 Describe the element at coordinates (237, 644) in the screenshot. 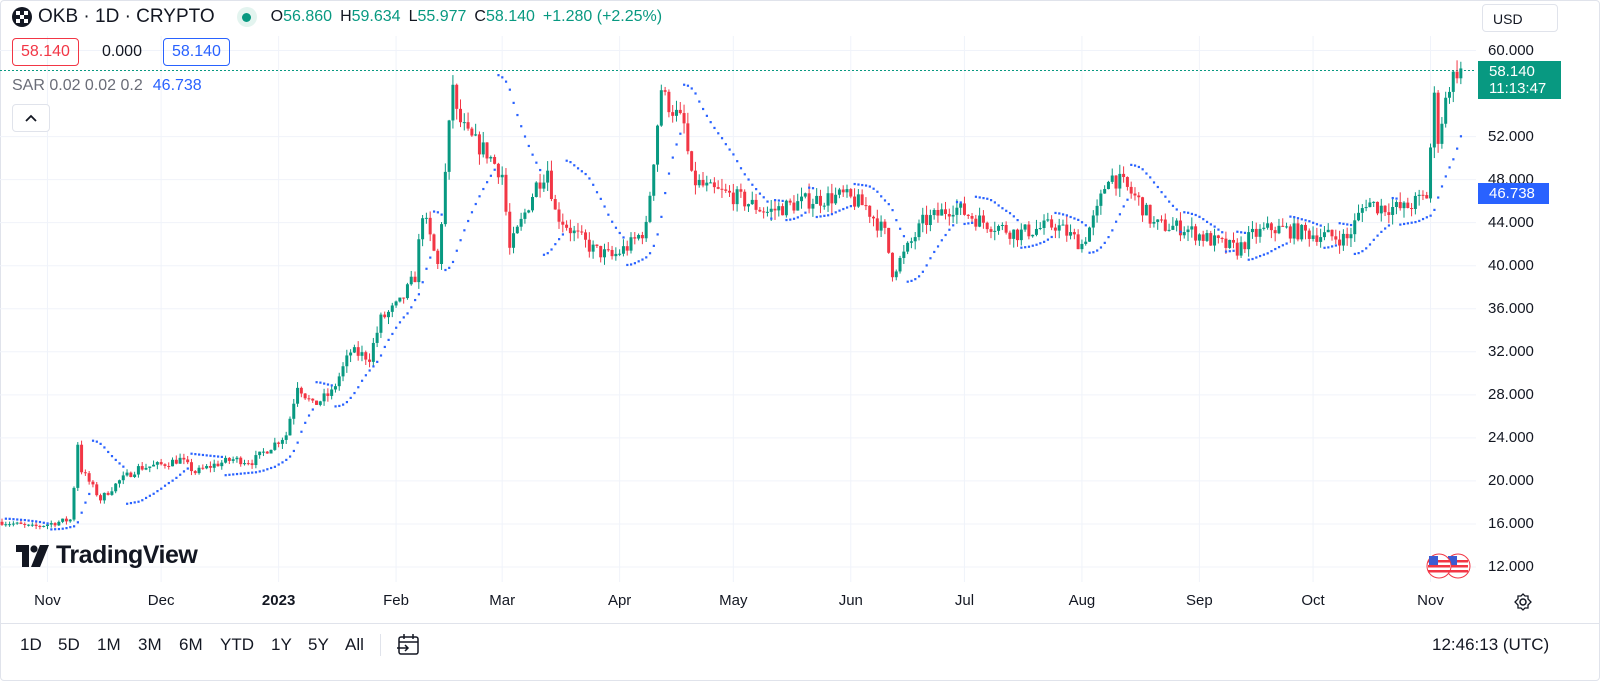

I see `range-button-ytd: YTD` at that location.